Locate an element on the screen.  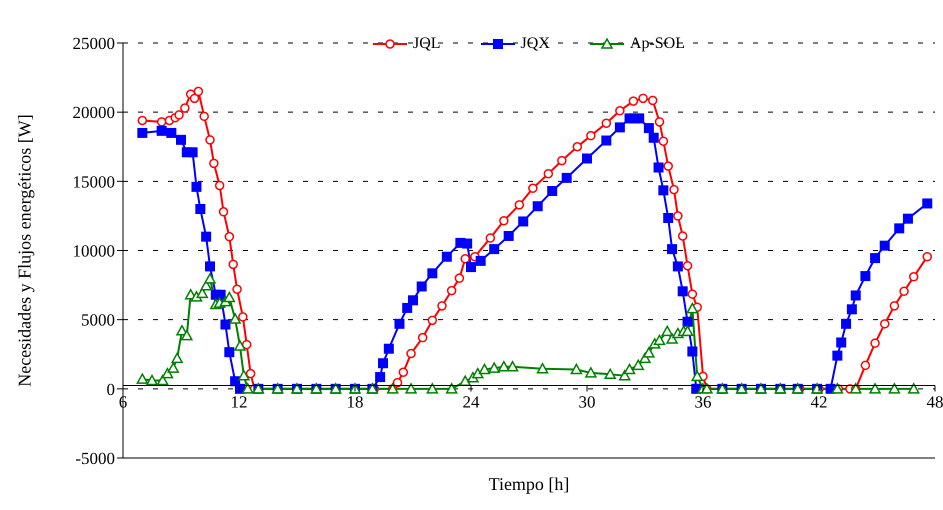
y-tick-label: 5000 is located at coordinates (98, 320).